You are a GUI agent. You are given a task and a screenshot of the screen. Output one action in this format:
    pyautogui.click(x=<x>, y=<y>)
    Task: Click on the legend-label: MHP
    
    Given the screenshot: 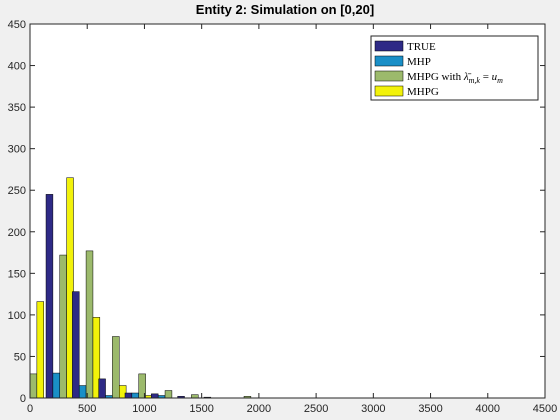 What is the action you would take?
    pyautogui.click(x=419, y=62)
    